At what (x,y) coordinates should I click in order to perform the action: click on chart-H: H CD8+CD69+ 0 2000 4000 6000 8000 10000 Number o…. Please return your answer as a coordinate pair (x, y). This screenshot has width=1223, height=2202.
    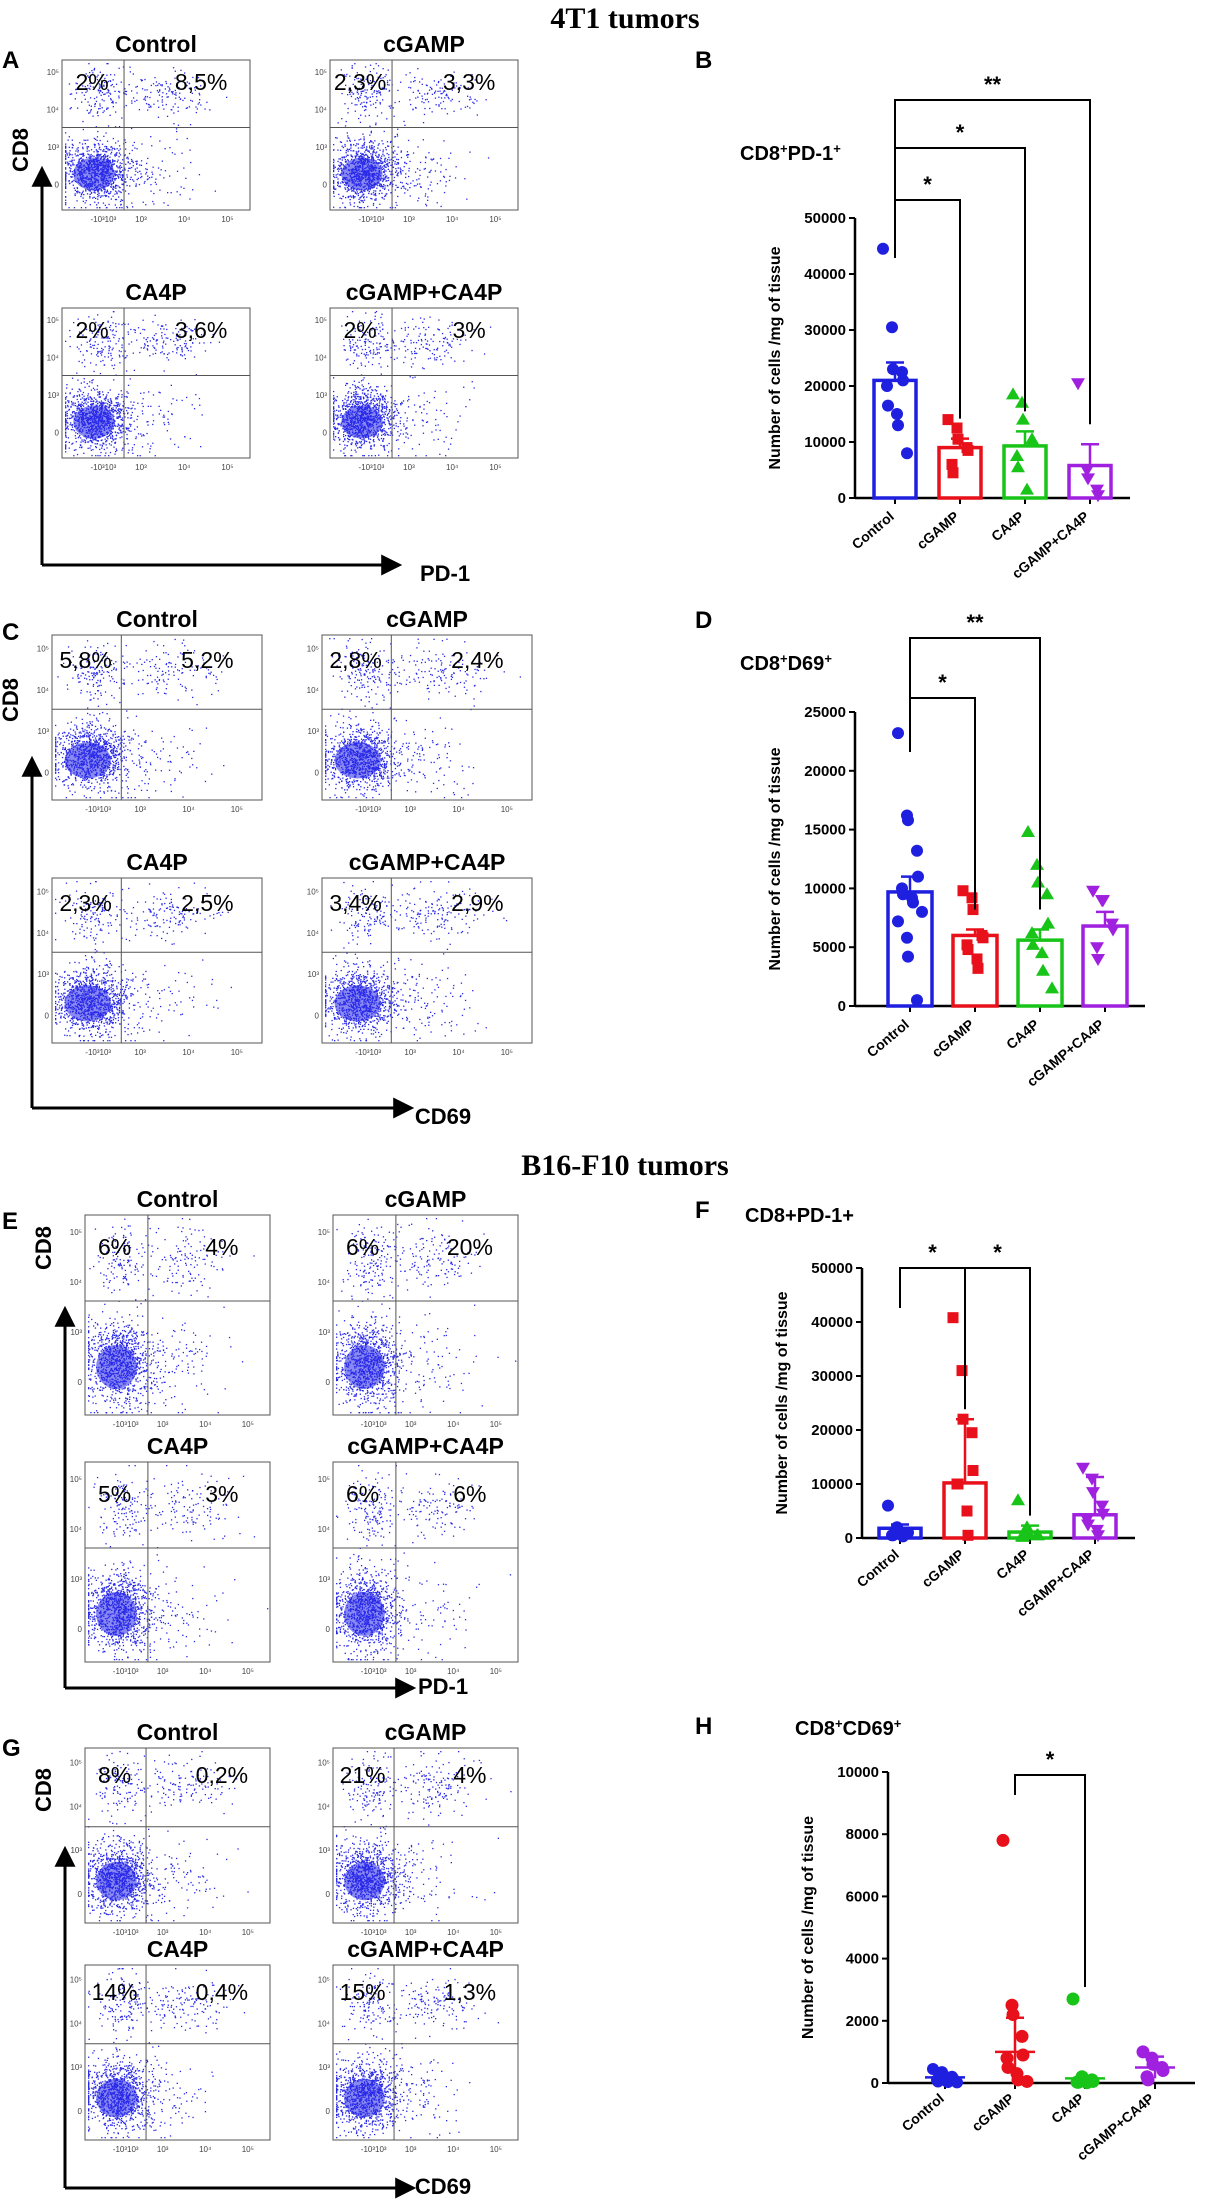
    Looking at the image, I should click on (945, 1938).